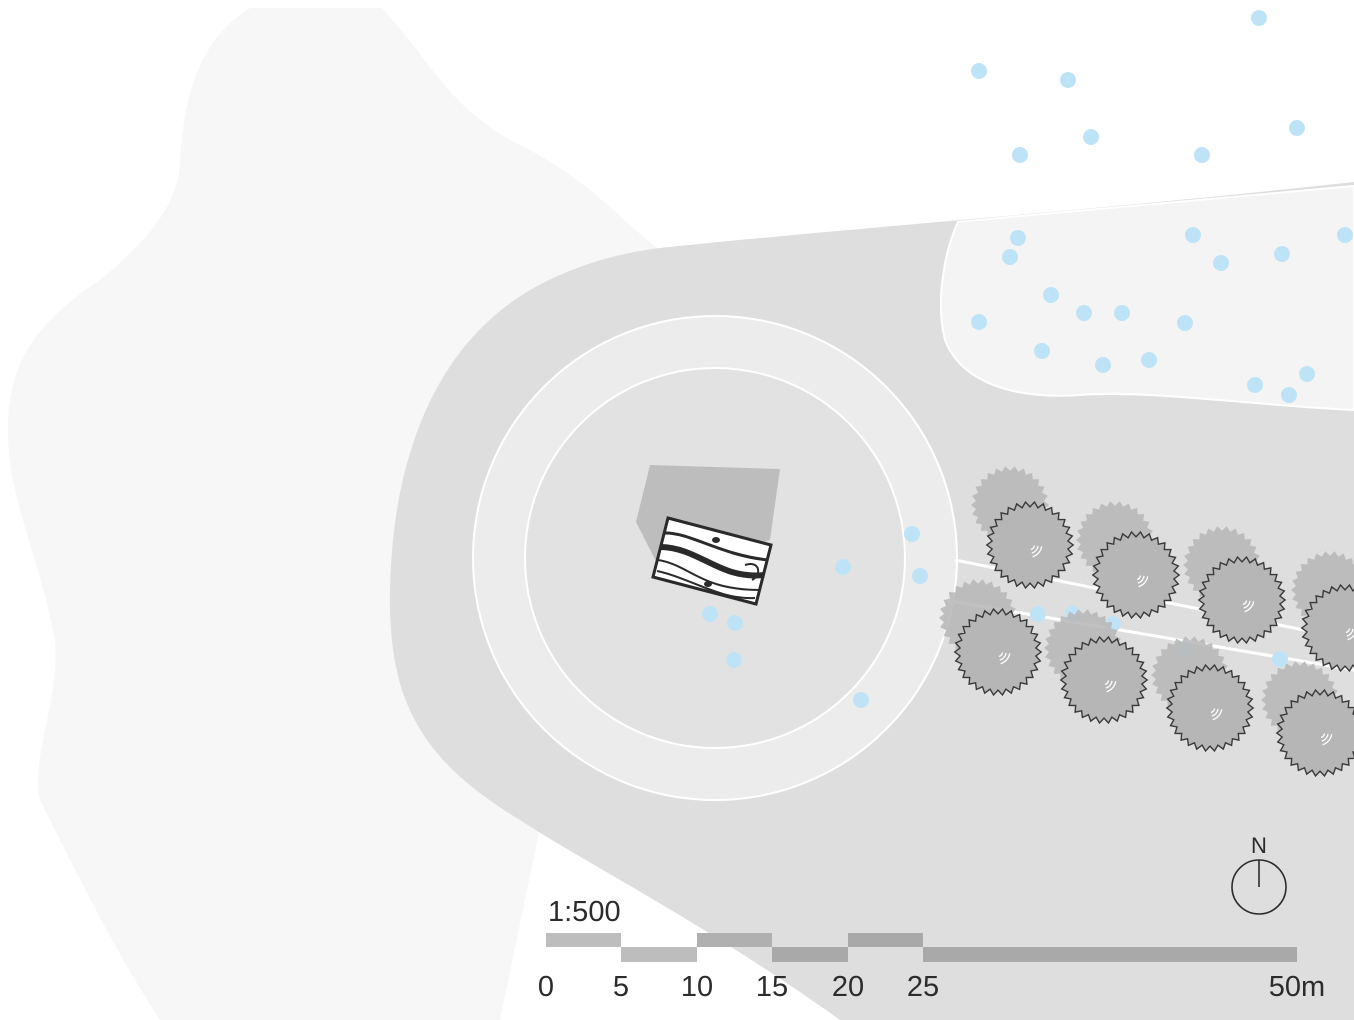 This screenshot has width=1354, height=1020. What do you see at coordinates (621, 987) in the screenshot?
I see `scale-tick-5: 5` at bounding box center [621, 987].